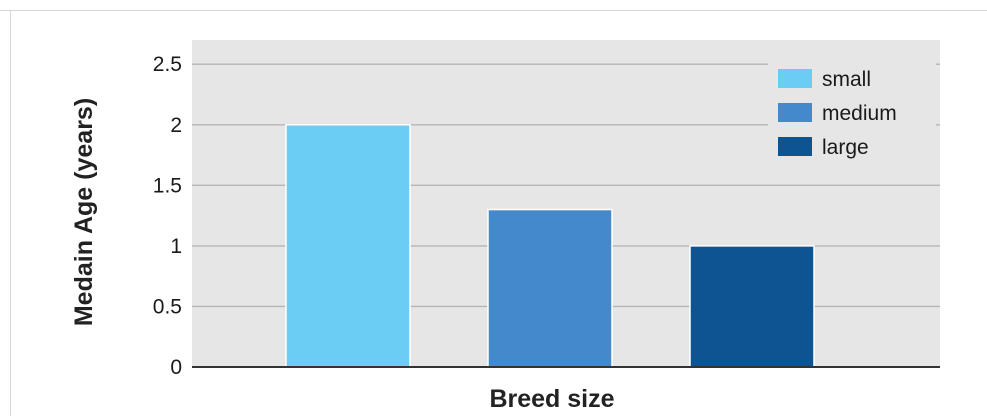  Describe the element at coordinates (795, 112) in the screenshot. I see `legend-swatch-medium` at that location.